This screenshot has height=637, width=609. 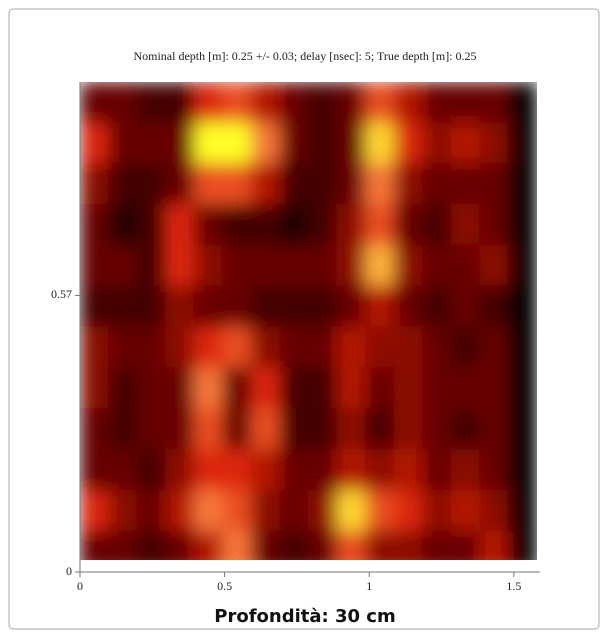 I want to click on x-tick-label: 0, so click(x=80, y=586).